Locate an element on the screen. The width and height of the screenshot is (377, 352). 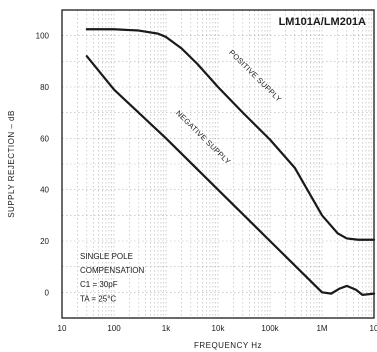
chart-title: LM101A/LM201A is located at coordinates (322, 22).